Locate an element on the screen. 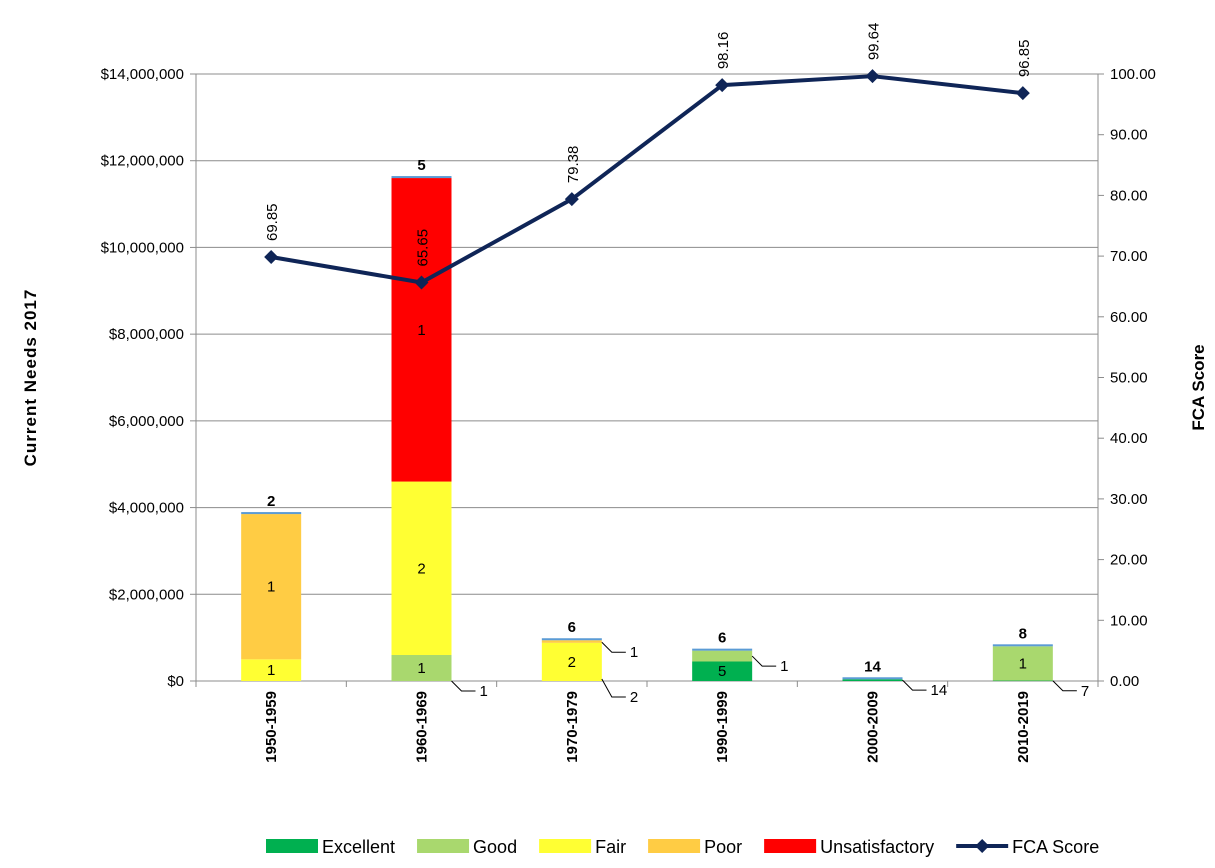 This screenshot has width=1215, height=868. segment-label: 5 is located at coordinates (722, 671).